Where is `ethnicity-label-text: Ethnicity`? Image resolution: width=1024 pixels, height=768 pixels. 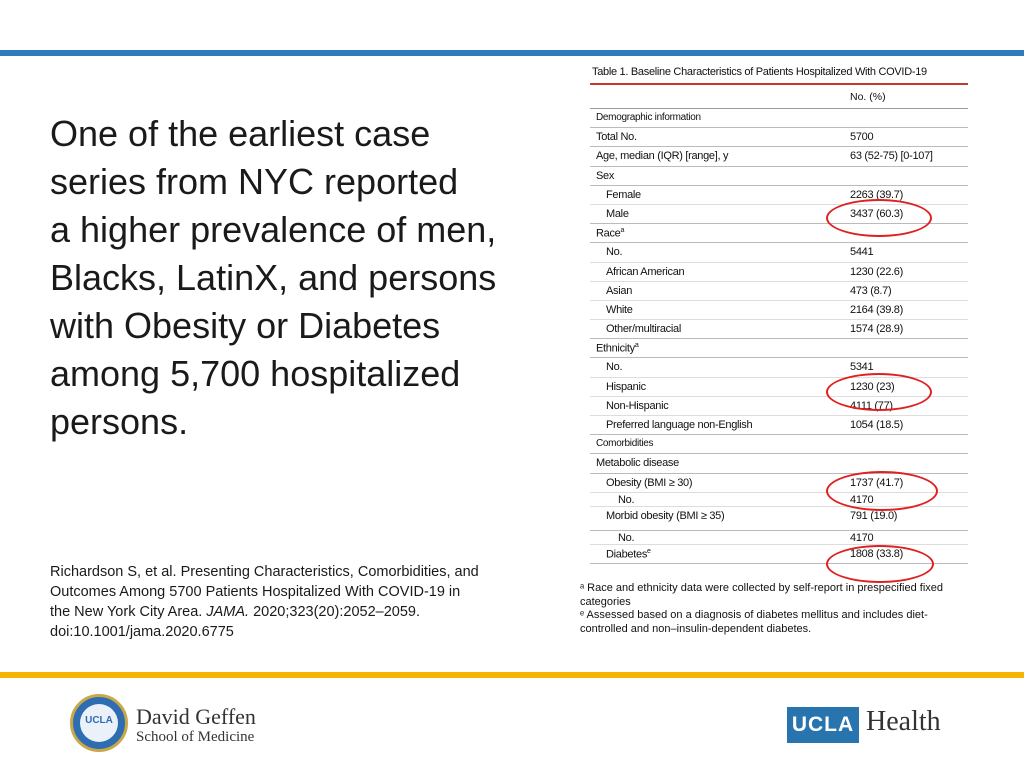 ethnicity-label-text: Ethnicity is located at coordinates (615, 348).